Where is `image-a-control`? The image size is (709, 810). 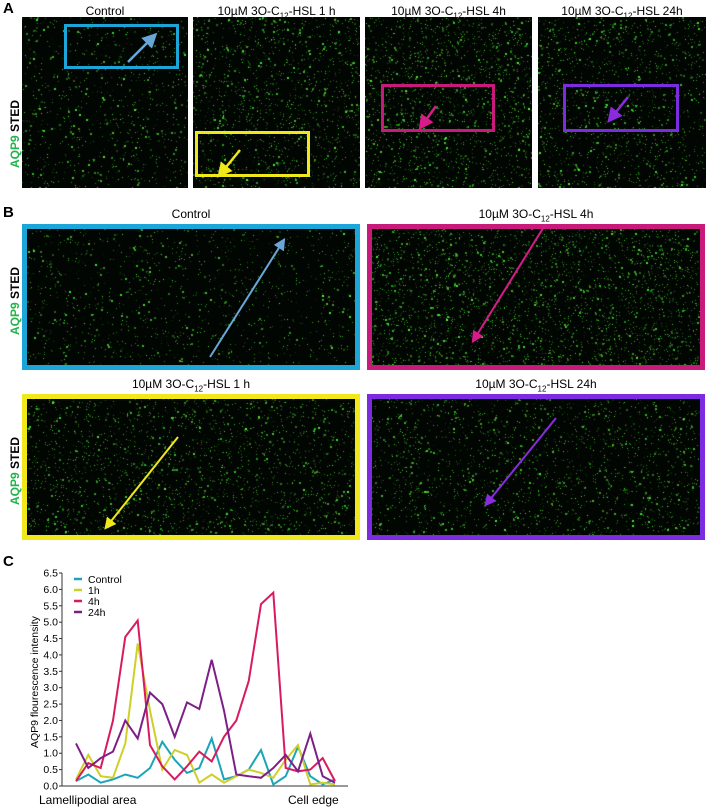 image-a-control is located at coordinates (105, 102).